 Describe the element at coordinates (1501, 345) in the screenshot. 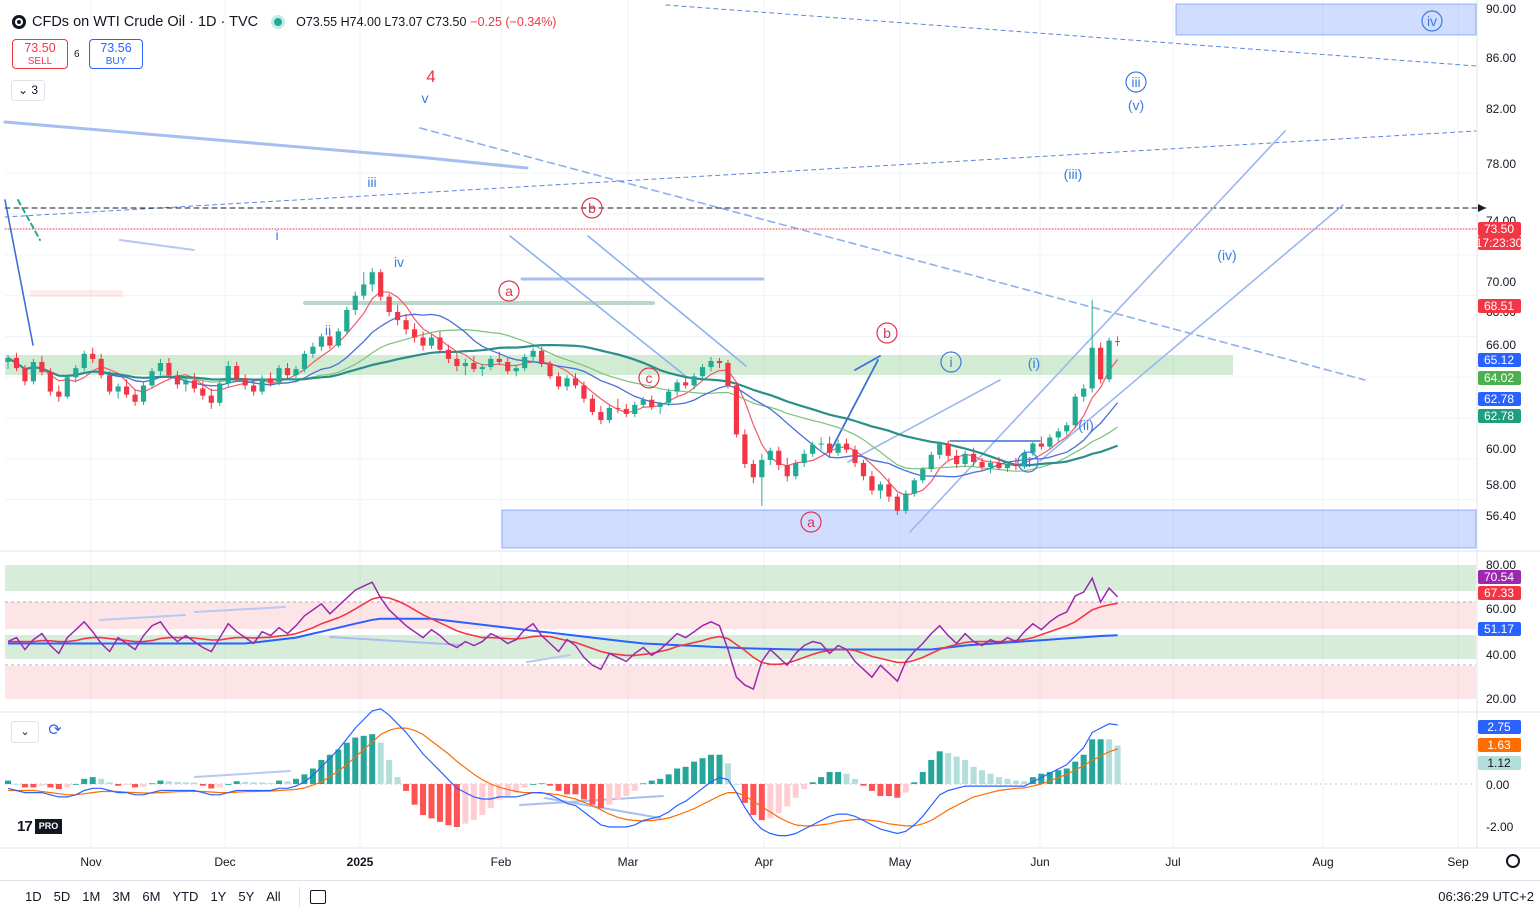

I see `price-tick-label: 66.00` at that location.